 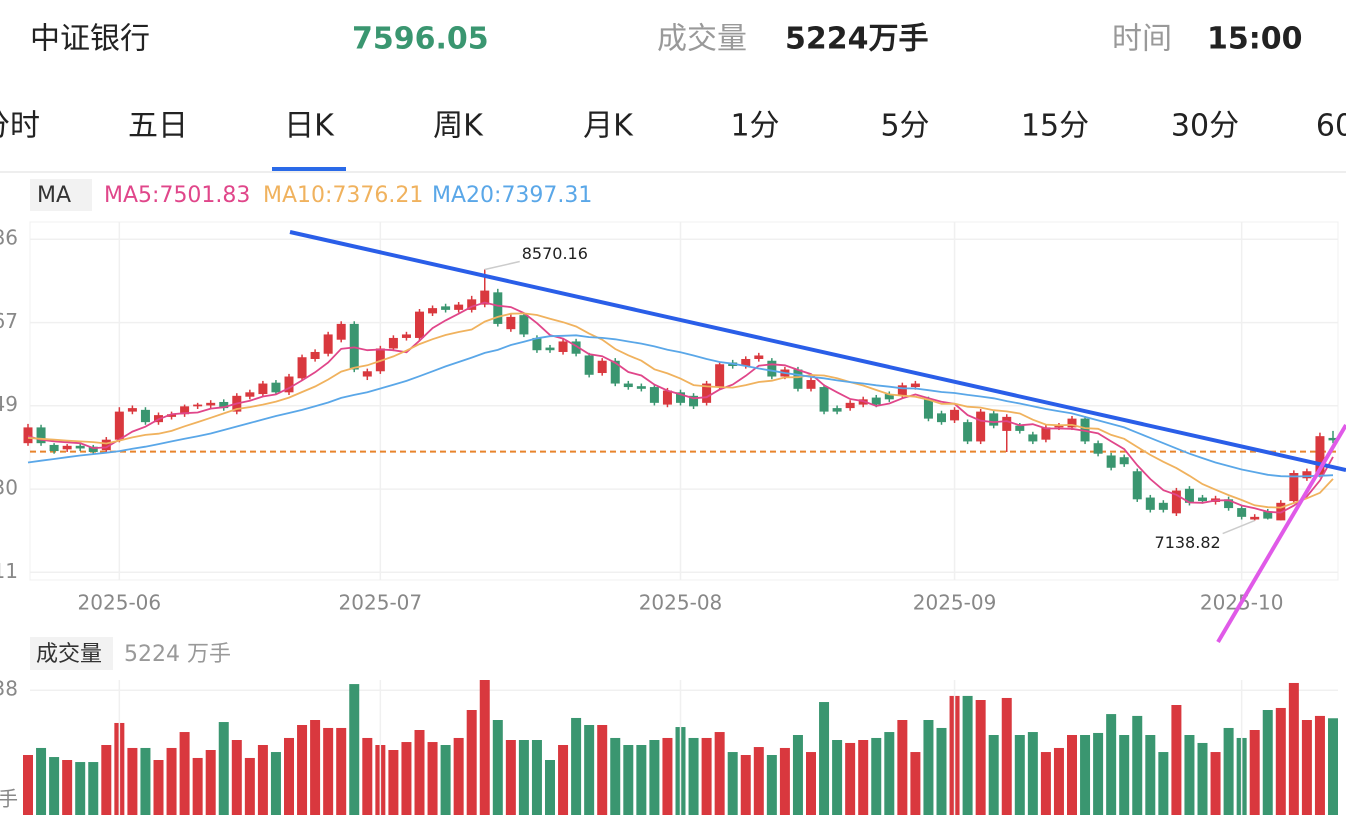 I want to click on y-tick-label: 8742.86, so click(x=9, y=238).